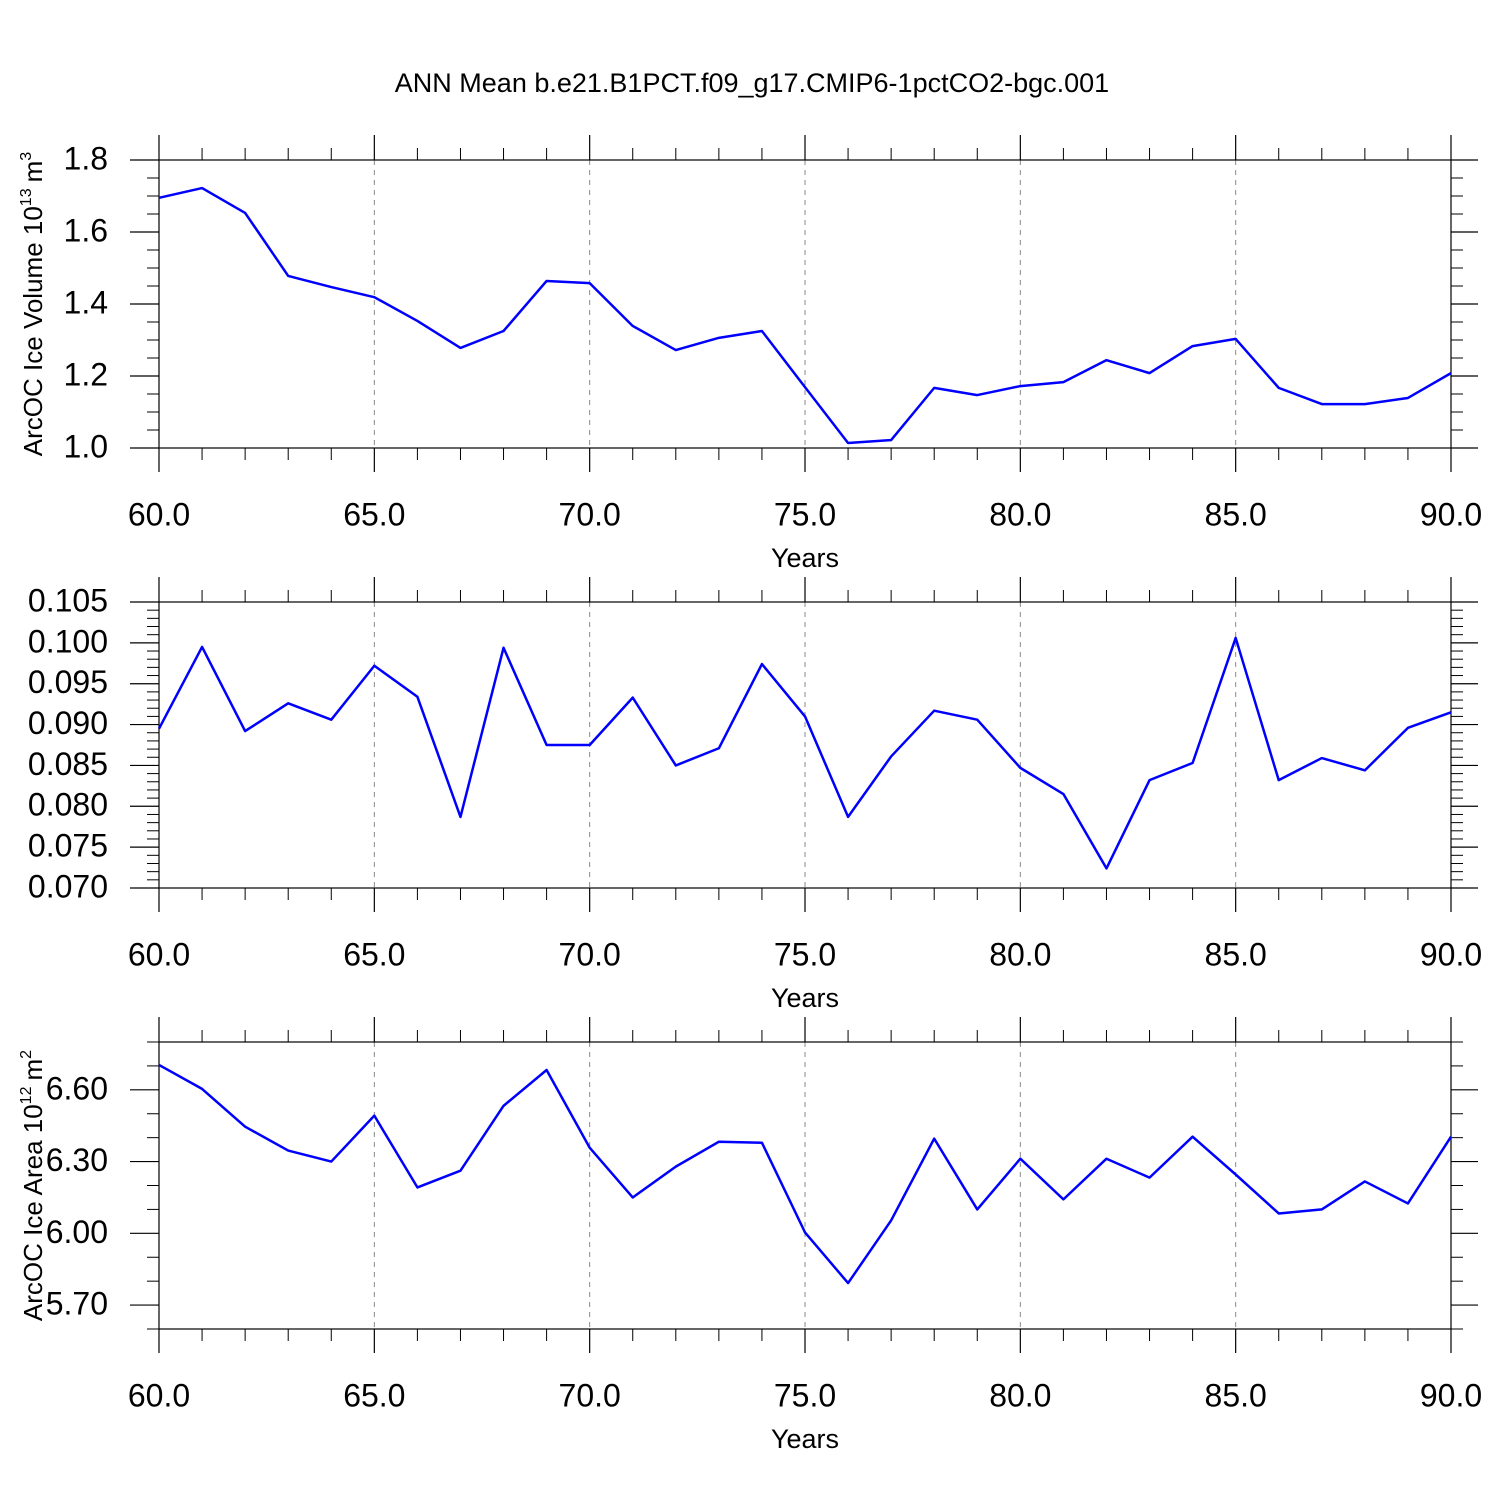 The height and width of the screenshot is (1500, 1500). Describe the element at coordinates (68, 764) in the screenshot. I see `y-tick-label: 0.085` at that location.